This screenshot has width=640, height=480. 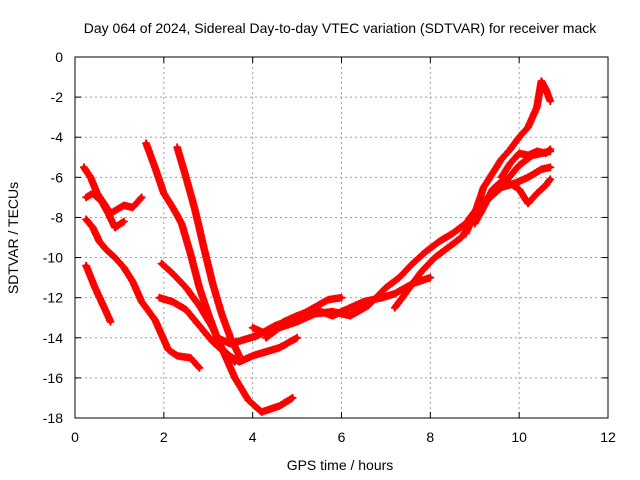 What do you see at coordinates (253, 437) in the screenshot?
I see `x-tick-label: 4` at bounding box center [253, 437].